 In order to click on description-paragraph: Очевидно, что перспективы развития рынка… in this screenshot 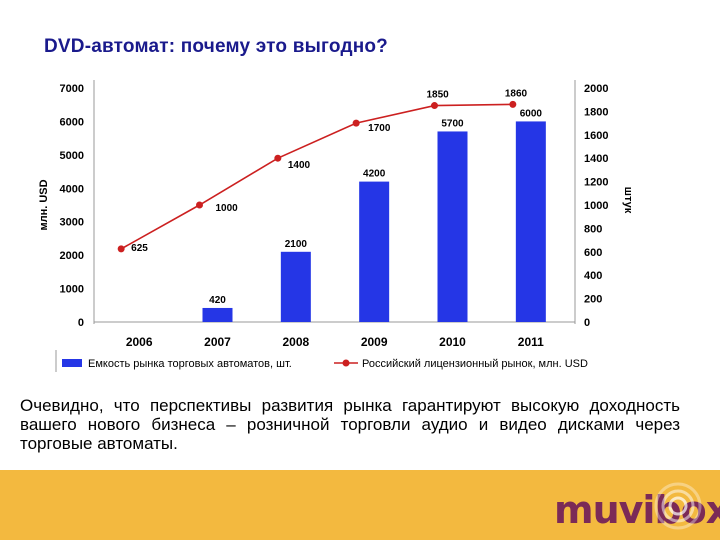, I will do `click(350, 424)`.